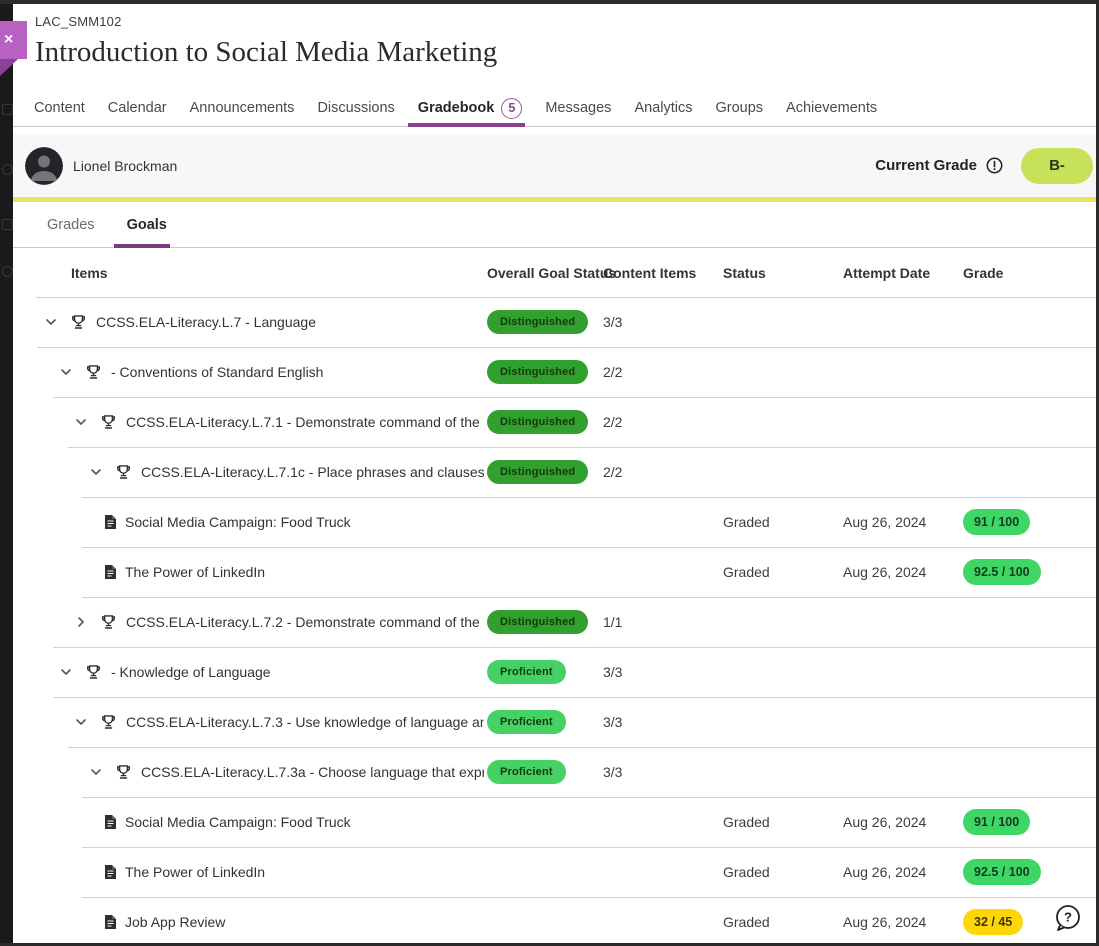  Describe the element at coordinates (554, 225) in the screenshot. I see `gradebook-subtabs: Grades Goals` at that location.